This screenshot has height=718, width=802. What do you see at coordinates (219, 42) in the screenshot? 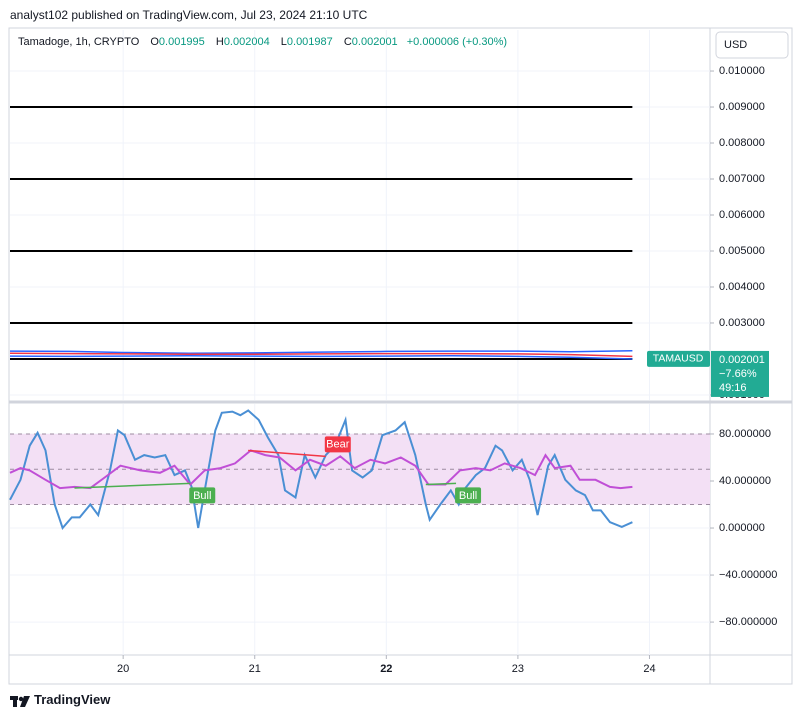
I see `ohlc-key: H` at bounding box center [219, 42].